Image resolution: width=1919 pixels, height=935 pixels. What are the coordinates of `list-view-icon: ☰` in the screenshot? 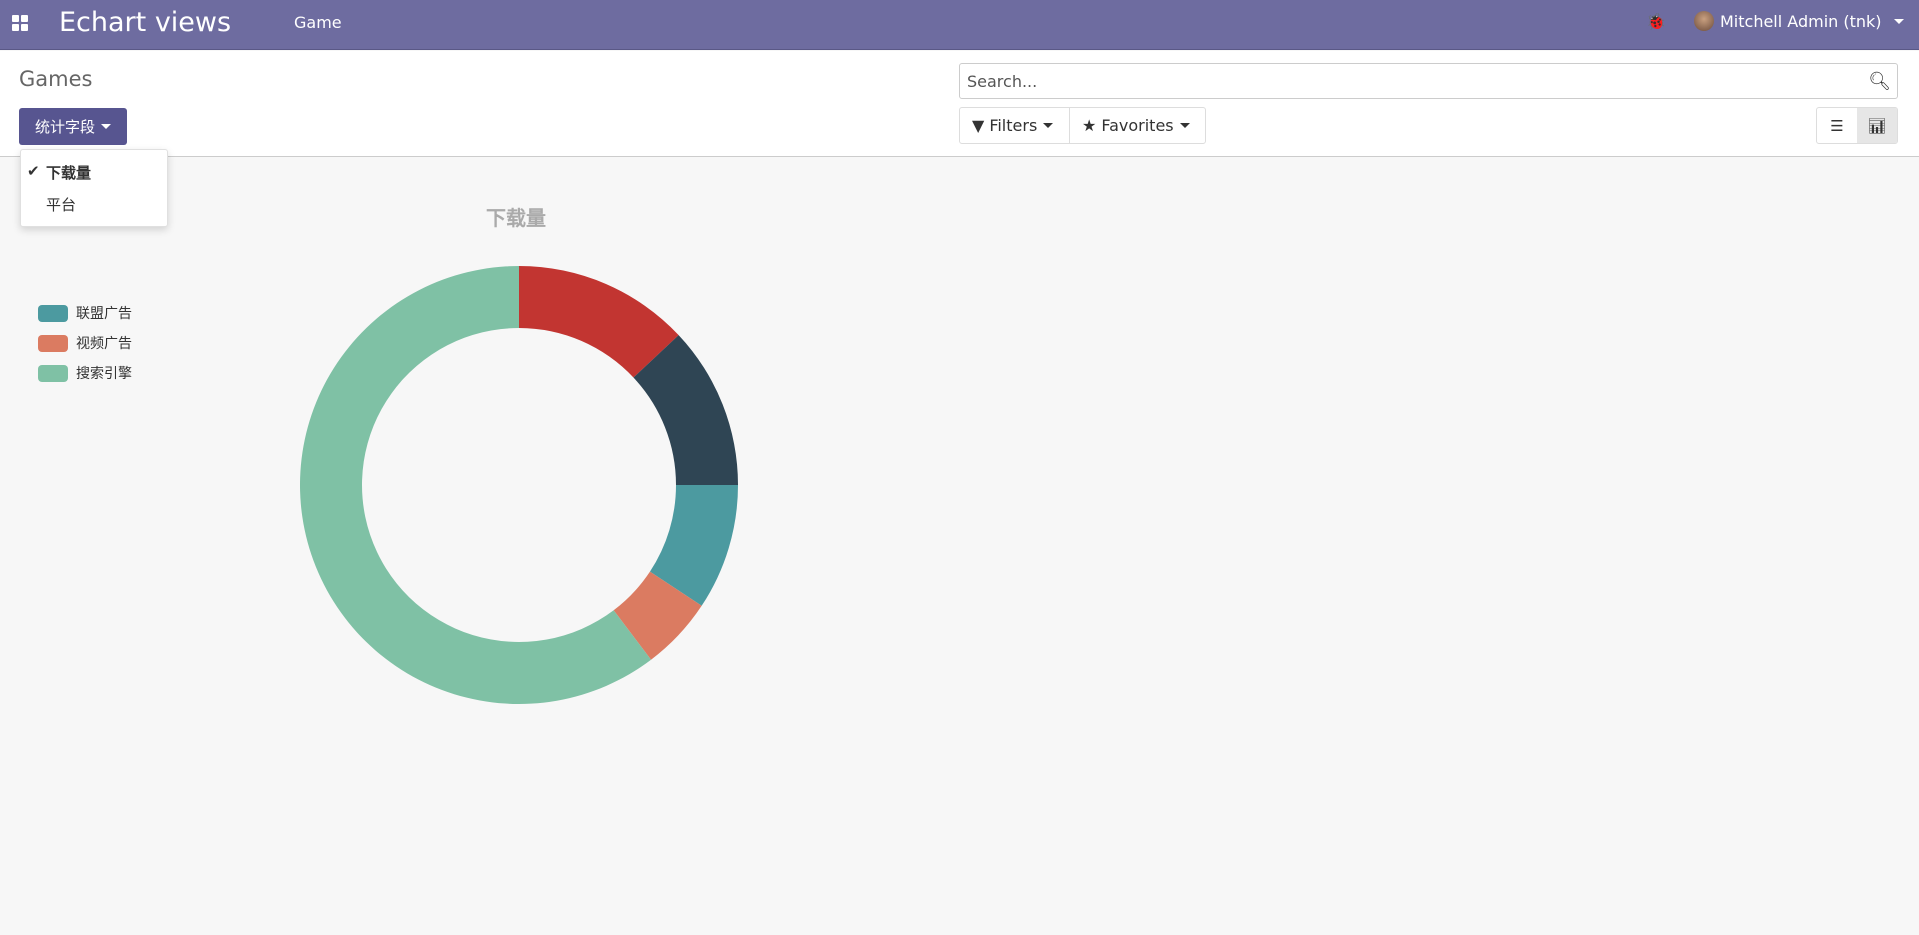 It's located at (1837, 125).